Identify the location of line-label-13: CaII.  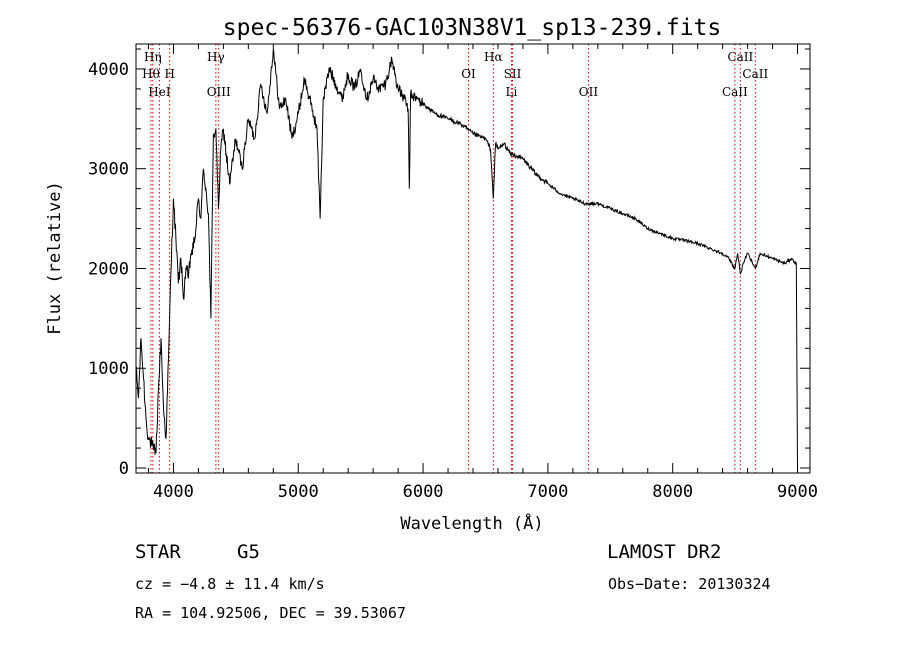
(735, 92).